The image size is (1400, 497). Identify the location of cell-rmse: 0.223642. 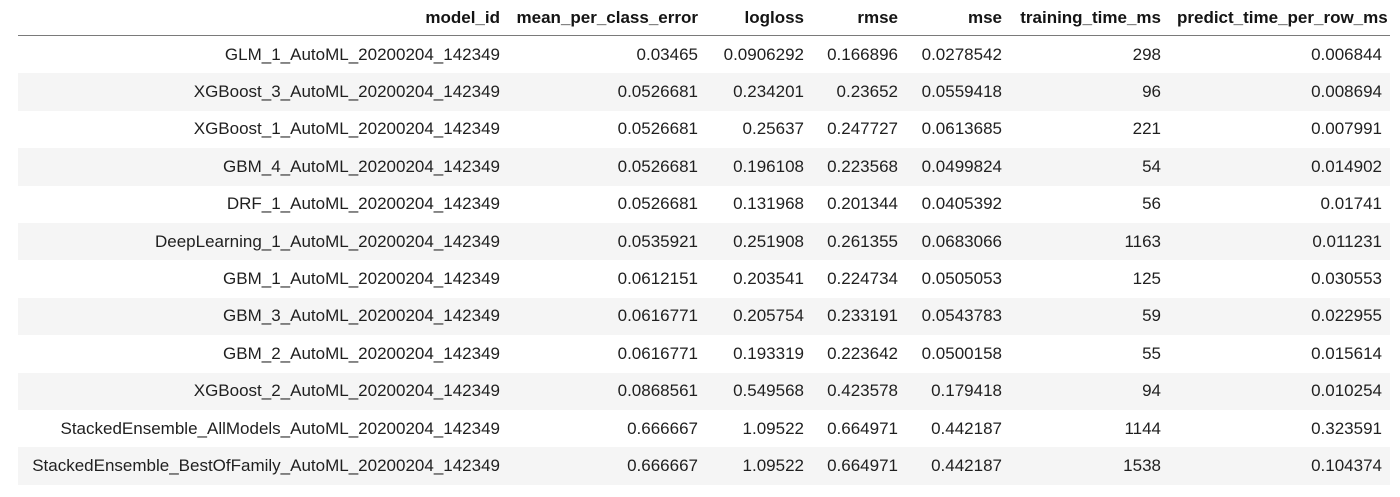
(862, 353).